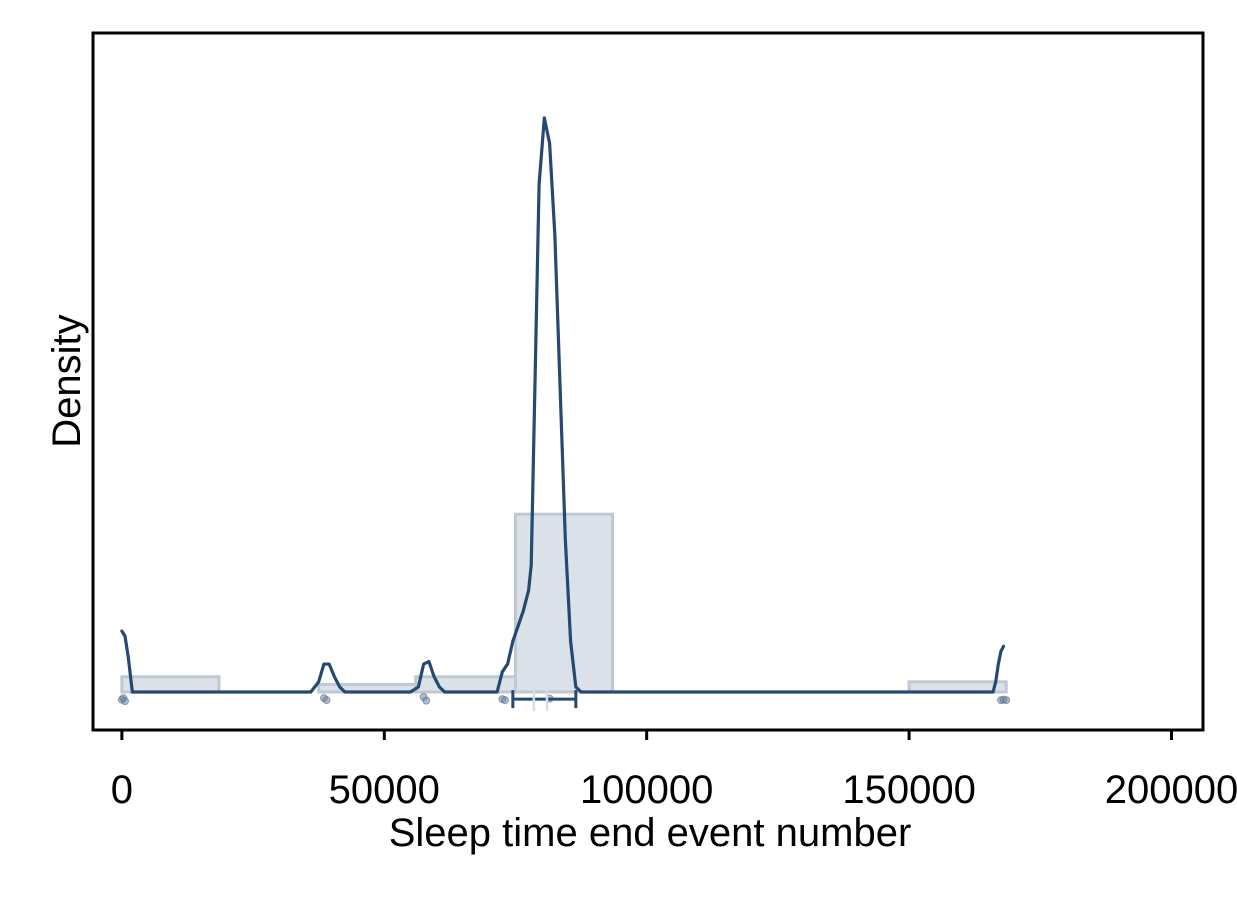 This screenshot has height=899, width=1237. I want to click on x-tick-label-1: 50000, so click(384, 790).